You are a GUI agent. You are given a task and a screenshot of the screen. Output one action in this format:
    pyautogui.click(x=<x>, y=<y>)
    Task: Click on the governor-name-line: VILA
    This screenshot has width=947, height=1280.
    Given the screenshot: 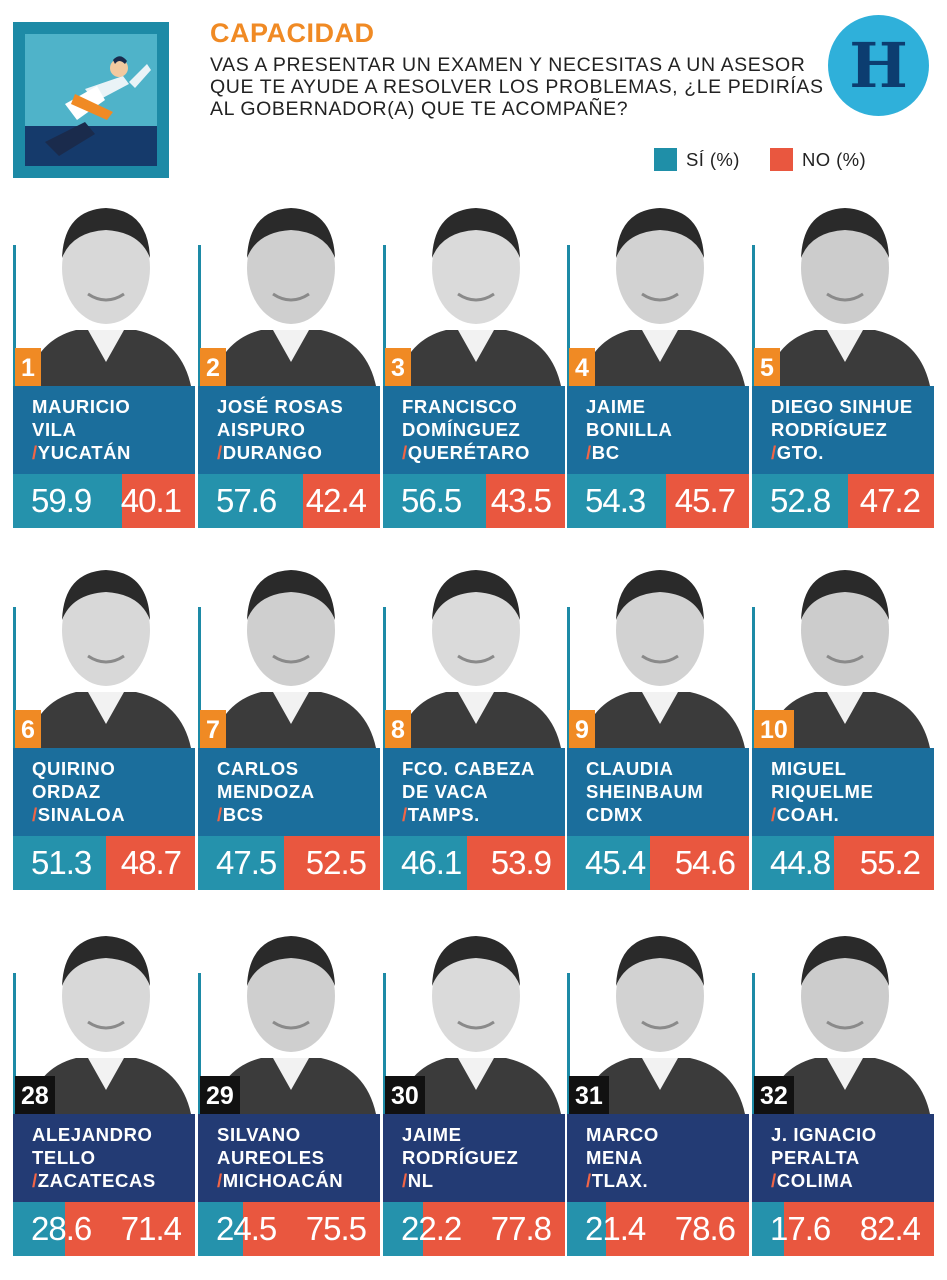 What is the action you would take?
    pyautogui.click(x=54, y=429)
    